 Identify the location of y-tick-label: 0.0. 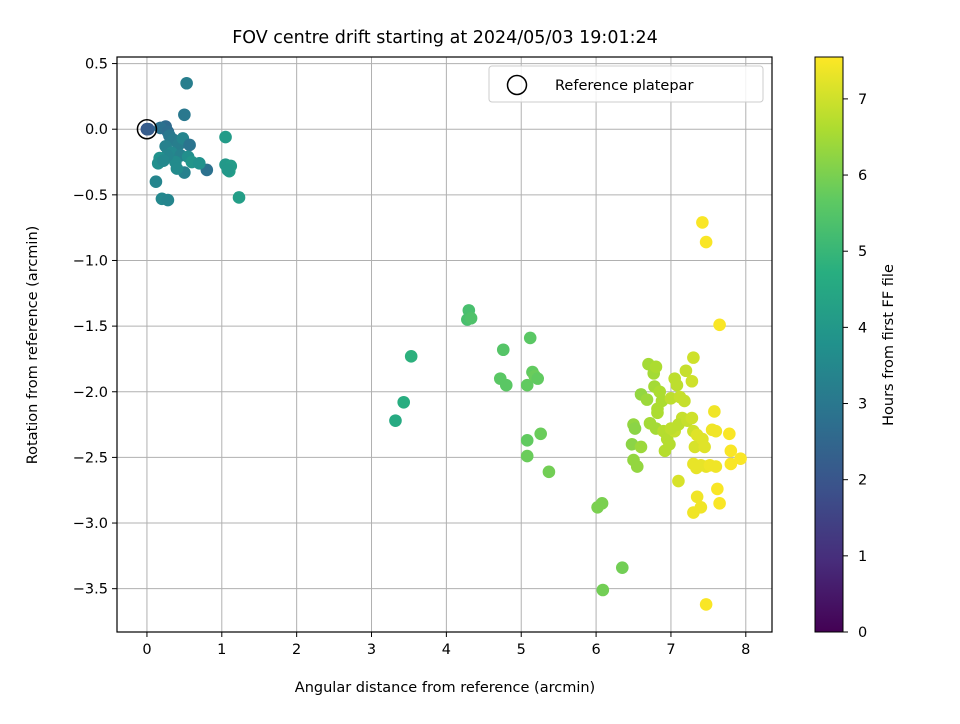
(96, 130).